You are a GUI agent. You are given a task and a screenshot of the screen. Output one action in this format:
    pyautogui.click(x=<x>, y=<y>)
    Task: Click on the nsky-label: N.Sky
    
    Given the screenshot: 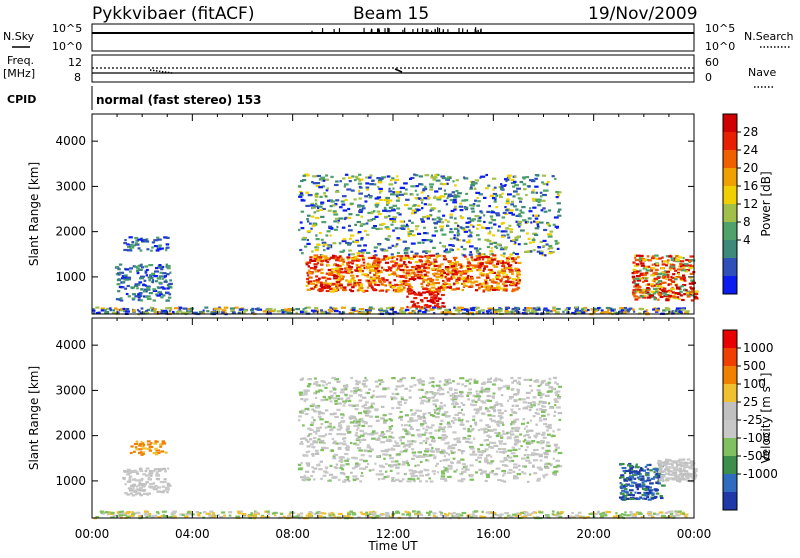 What is the action you would take?
    pyautogui.click(x=19, y=36)
    